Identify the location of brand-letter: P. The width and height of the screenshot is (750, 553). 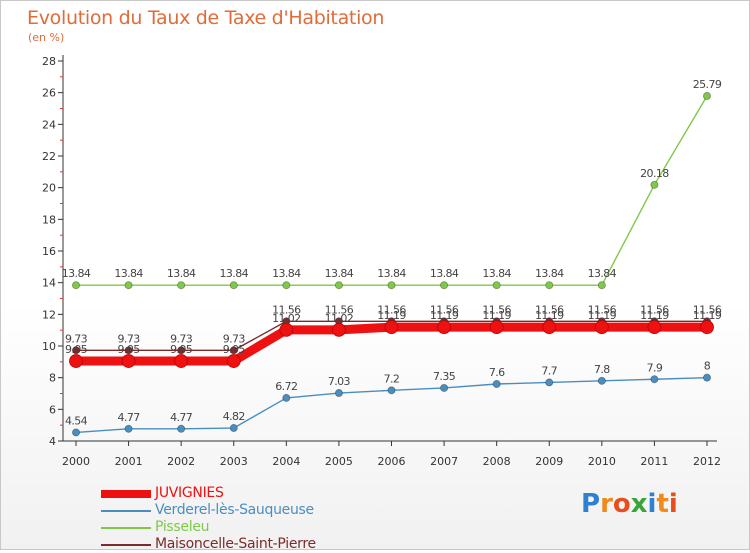
(591, 504).